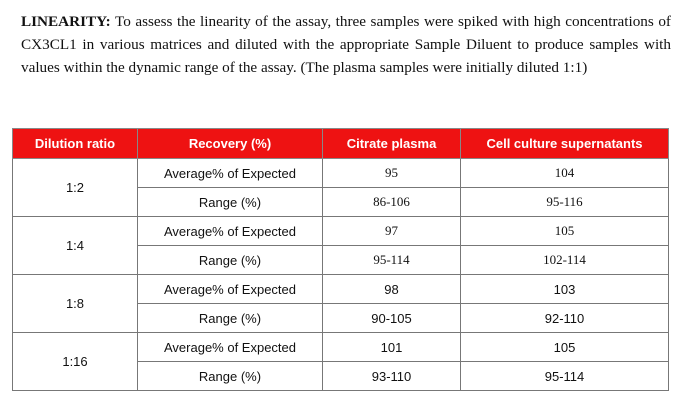 The height and width of the screenshot is (407, 688). What do you see at coordinates (564, 289) in the screenshot?
I see `supernatant-value: 103` at bounding box center [564, 289].